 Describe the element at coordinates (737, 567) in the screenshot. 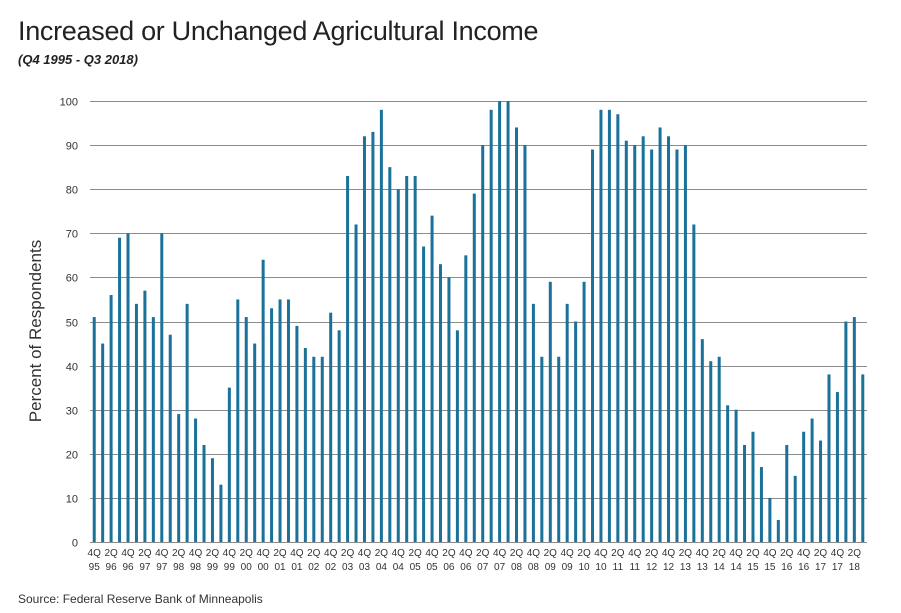

I see `x-tick-label-year: 14` at that location.